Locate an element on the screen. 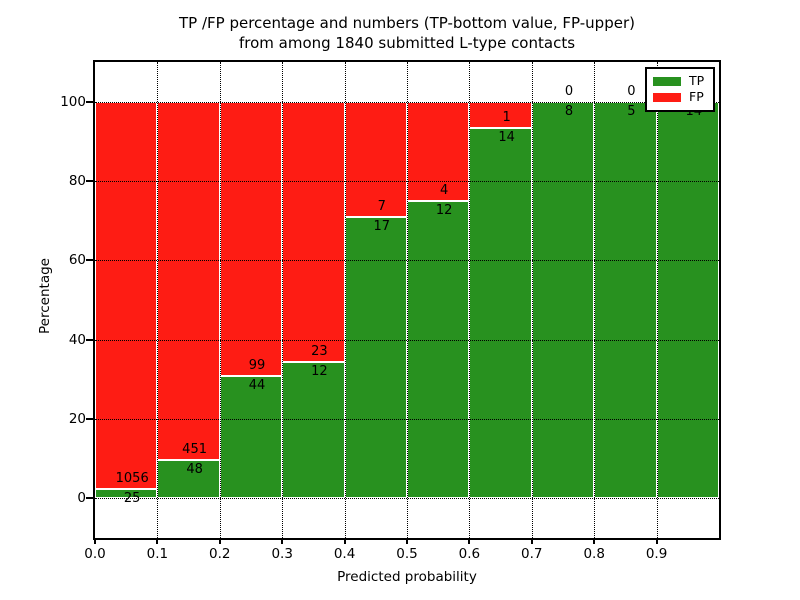 This screenshot has height=600, width=800. x-tick-label: 0.9 is located at coordinates (656, 554).